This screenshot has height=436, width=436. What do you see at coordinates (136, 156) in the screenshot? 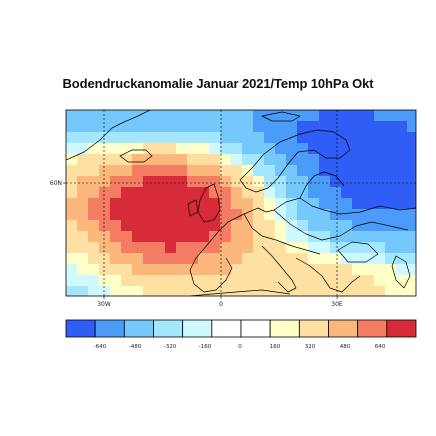
I see `iceland-coast` at bounding box center [136, 156].